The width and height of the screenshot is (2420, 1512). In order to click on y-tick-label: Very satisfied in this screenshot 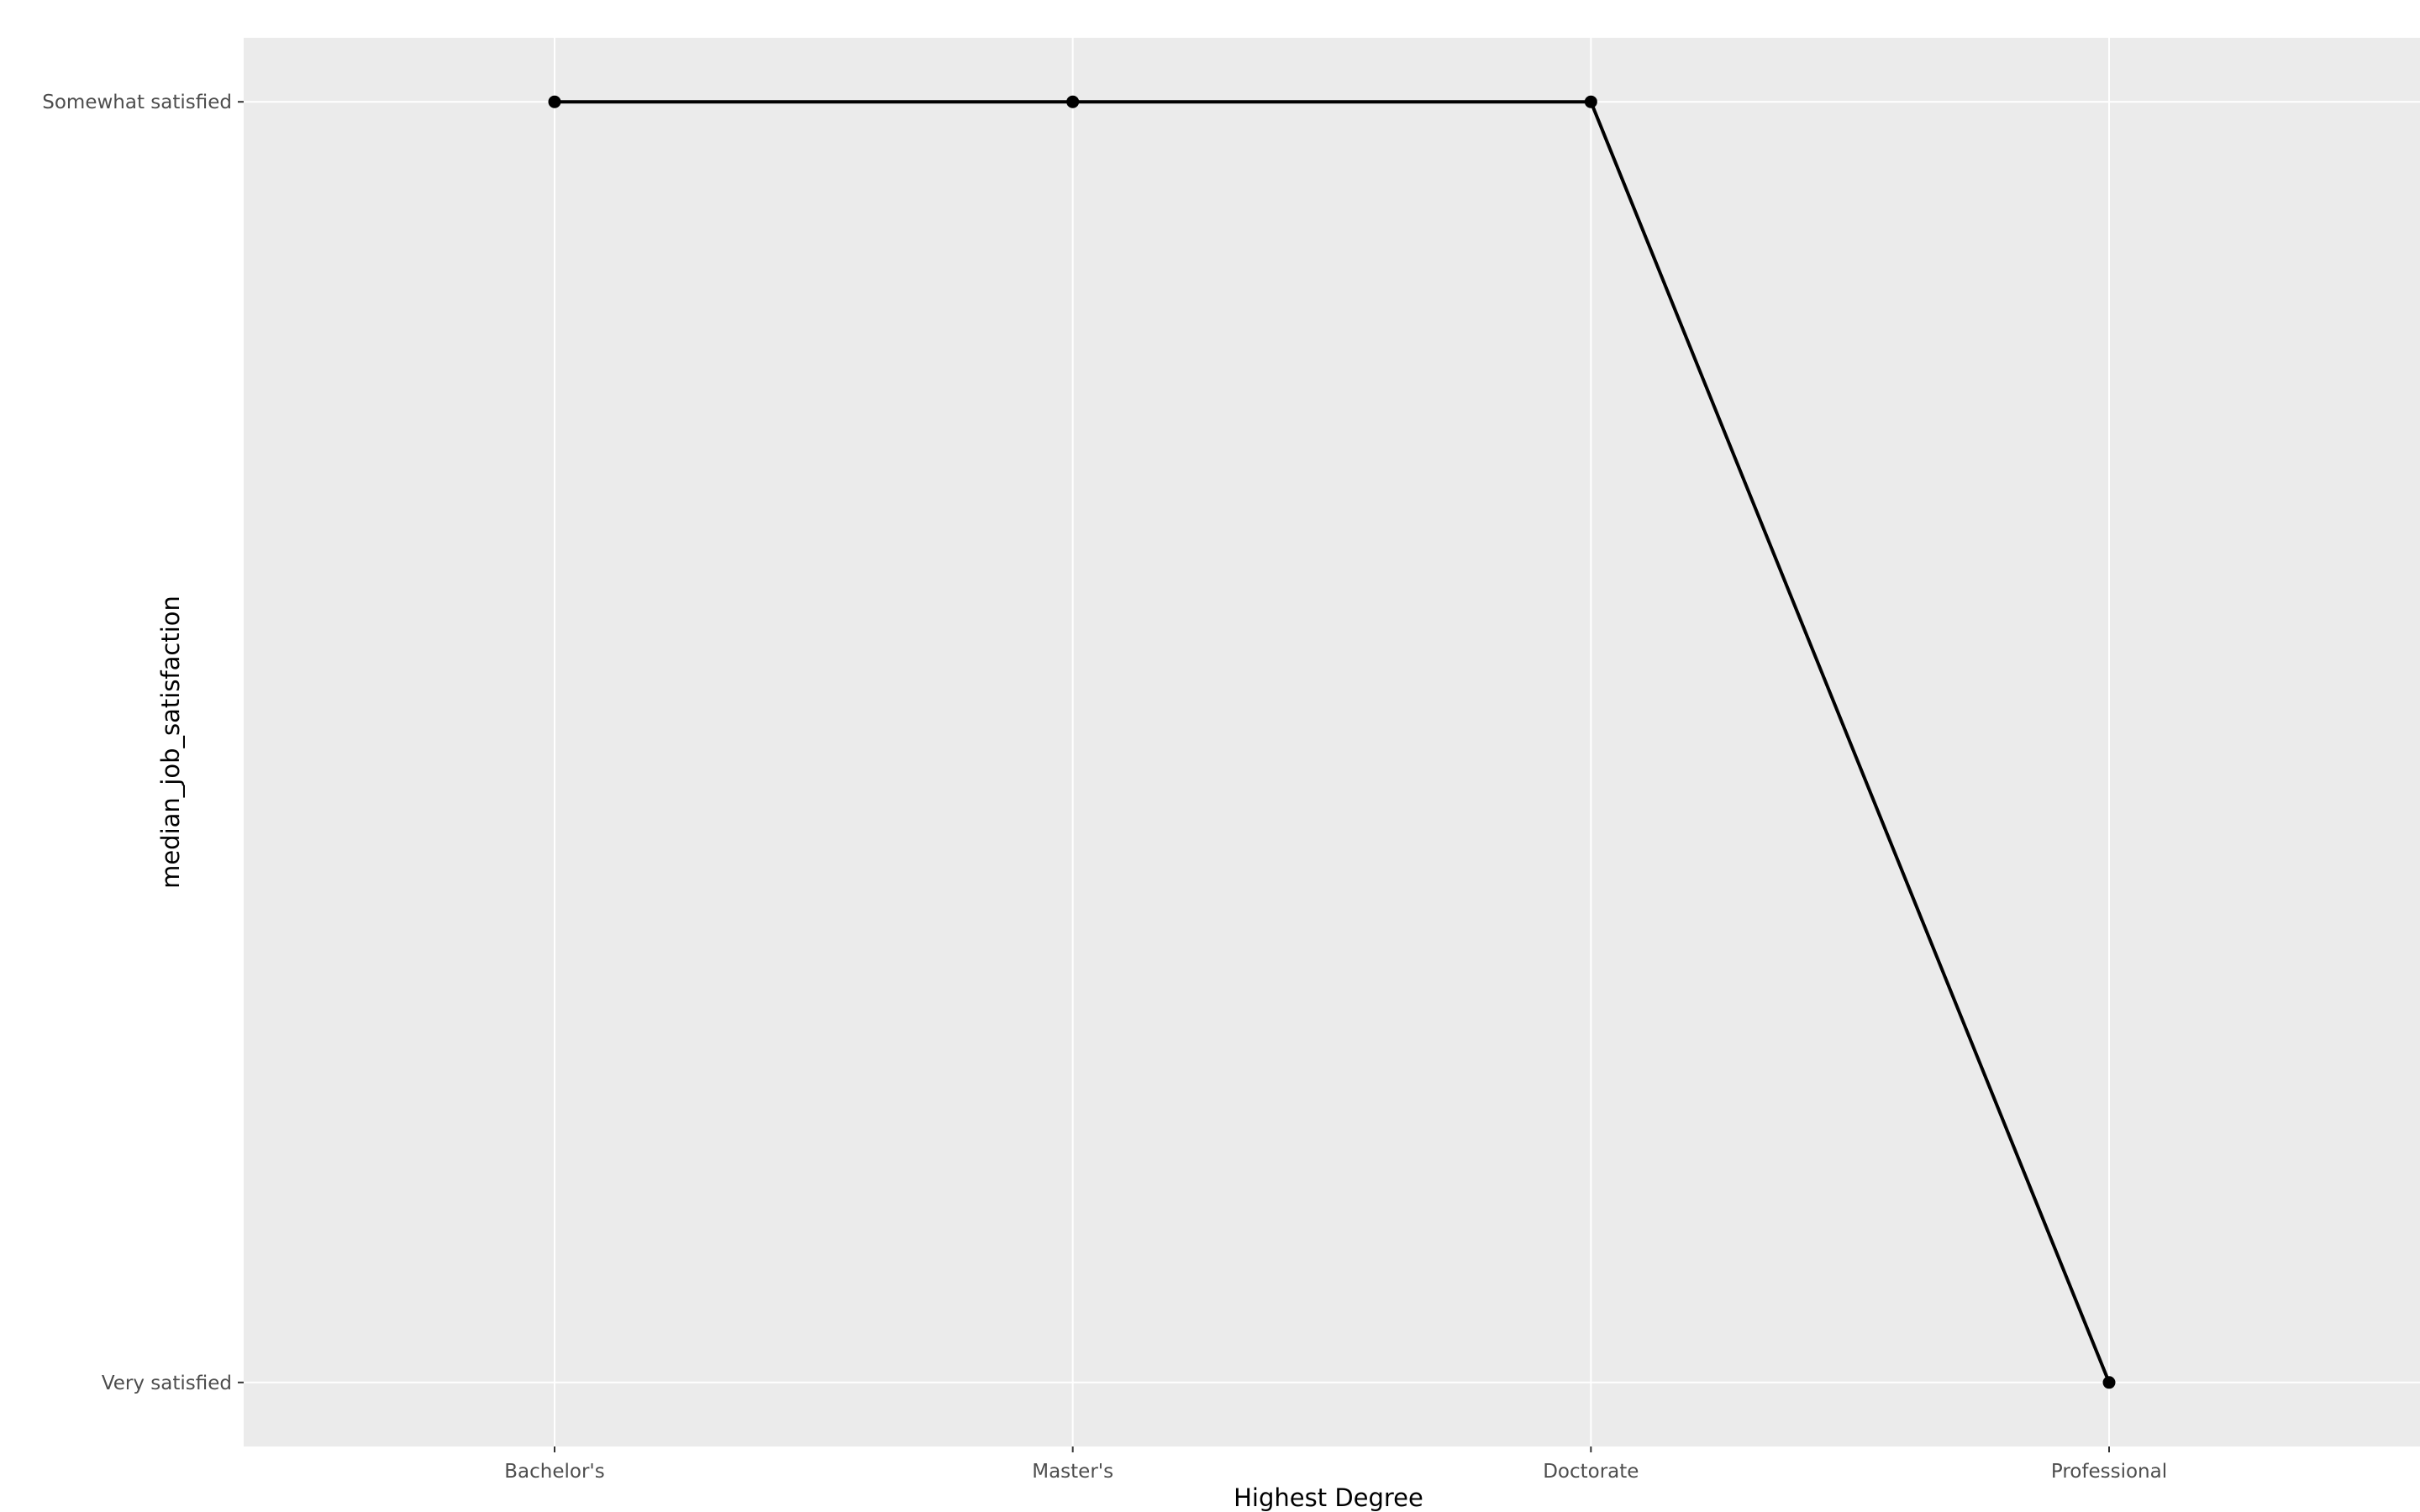, I will do `click(167, 1383)`.